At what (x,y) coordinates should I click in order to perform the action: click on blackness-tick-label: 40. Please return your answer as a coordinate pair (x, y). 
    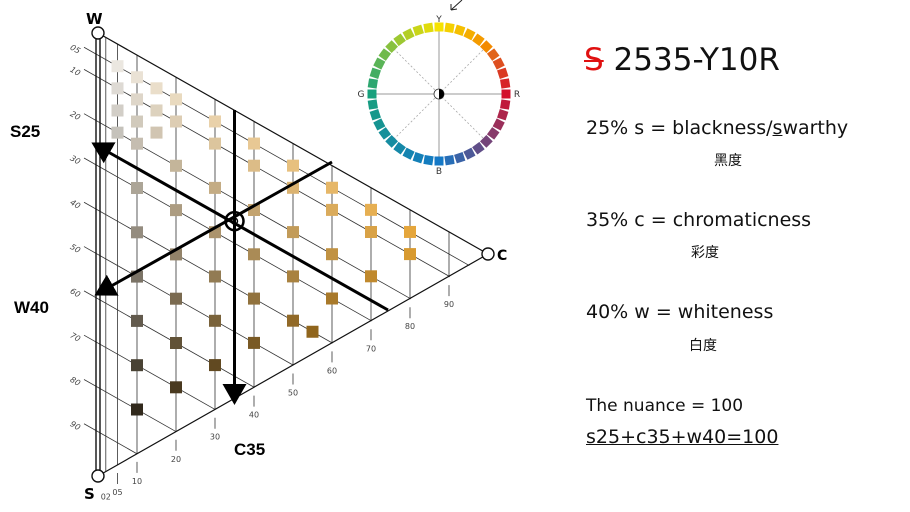
    Looking at the image, I should click on (75, 204).